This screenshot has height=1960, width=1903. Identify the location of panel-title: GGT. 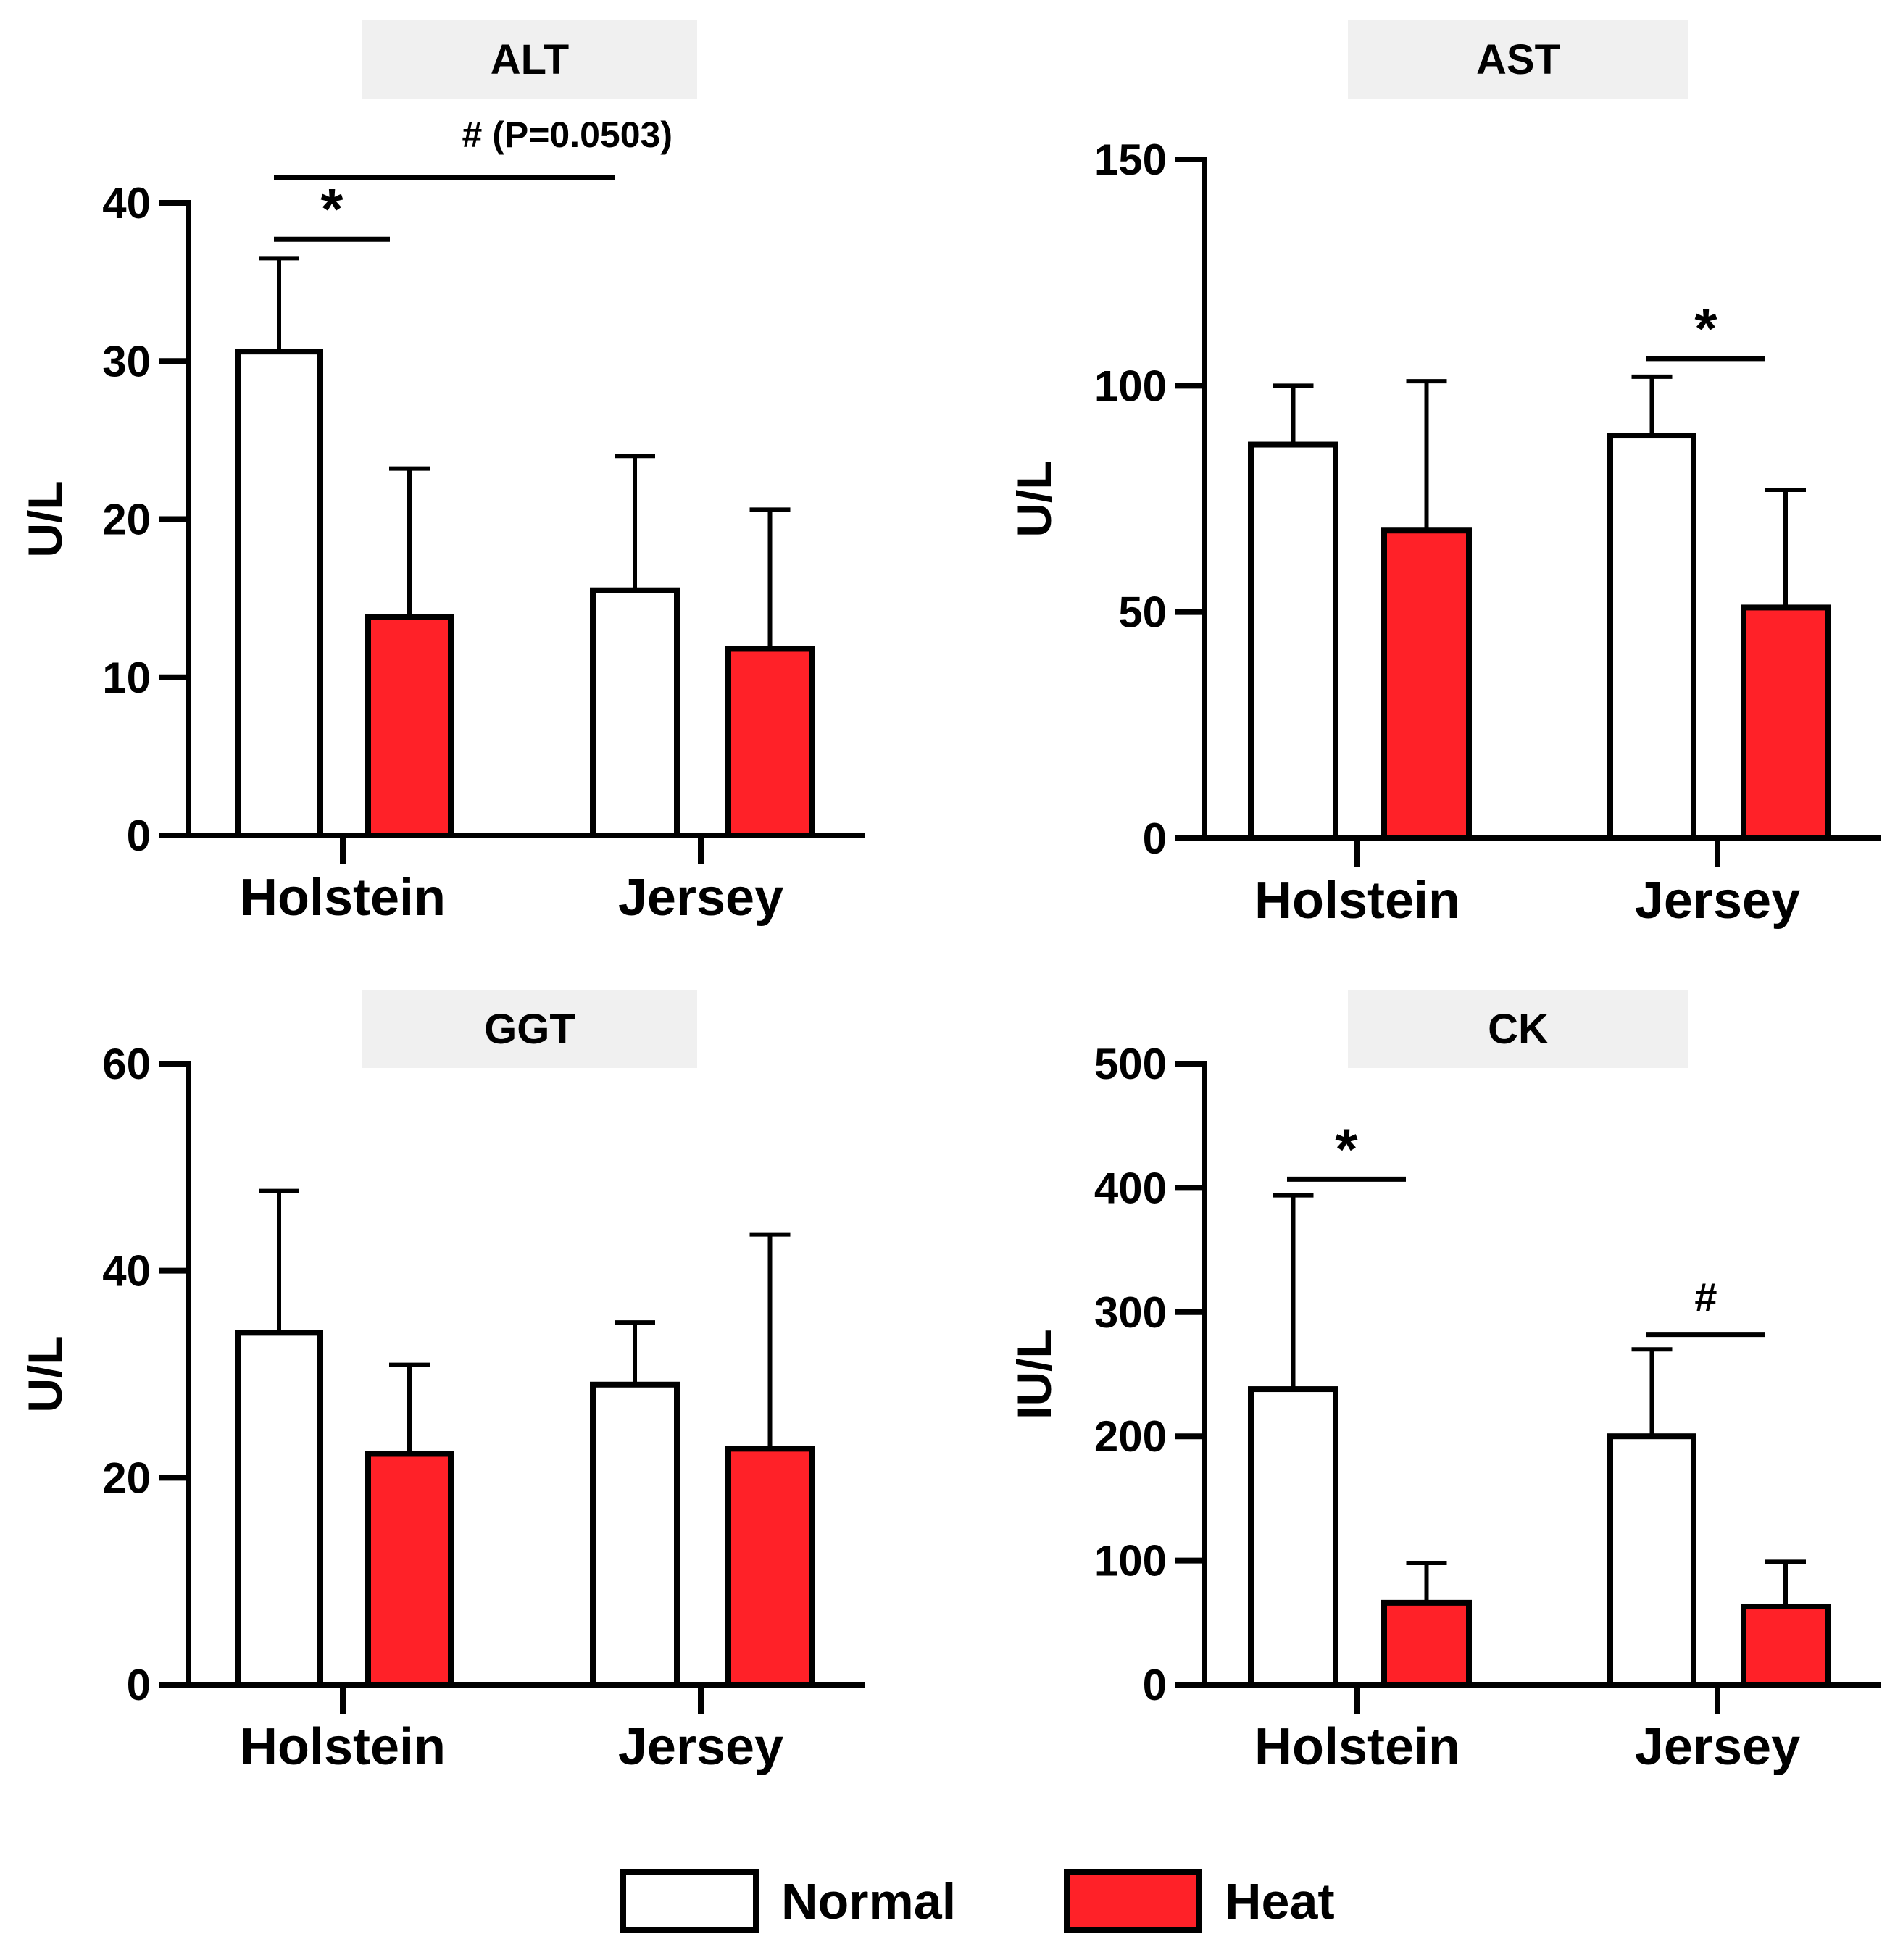
(529, 1029).